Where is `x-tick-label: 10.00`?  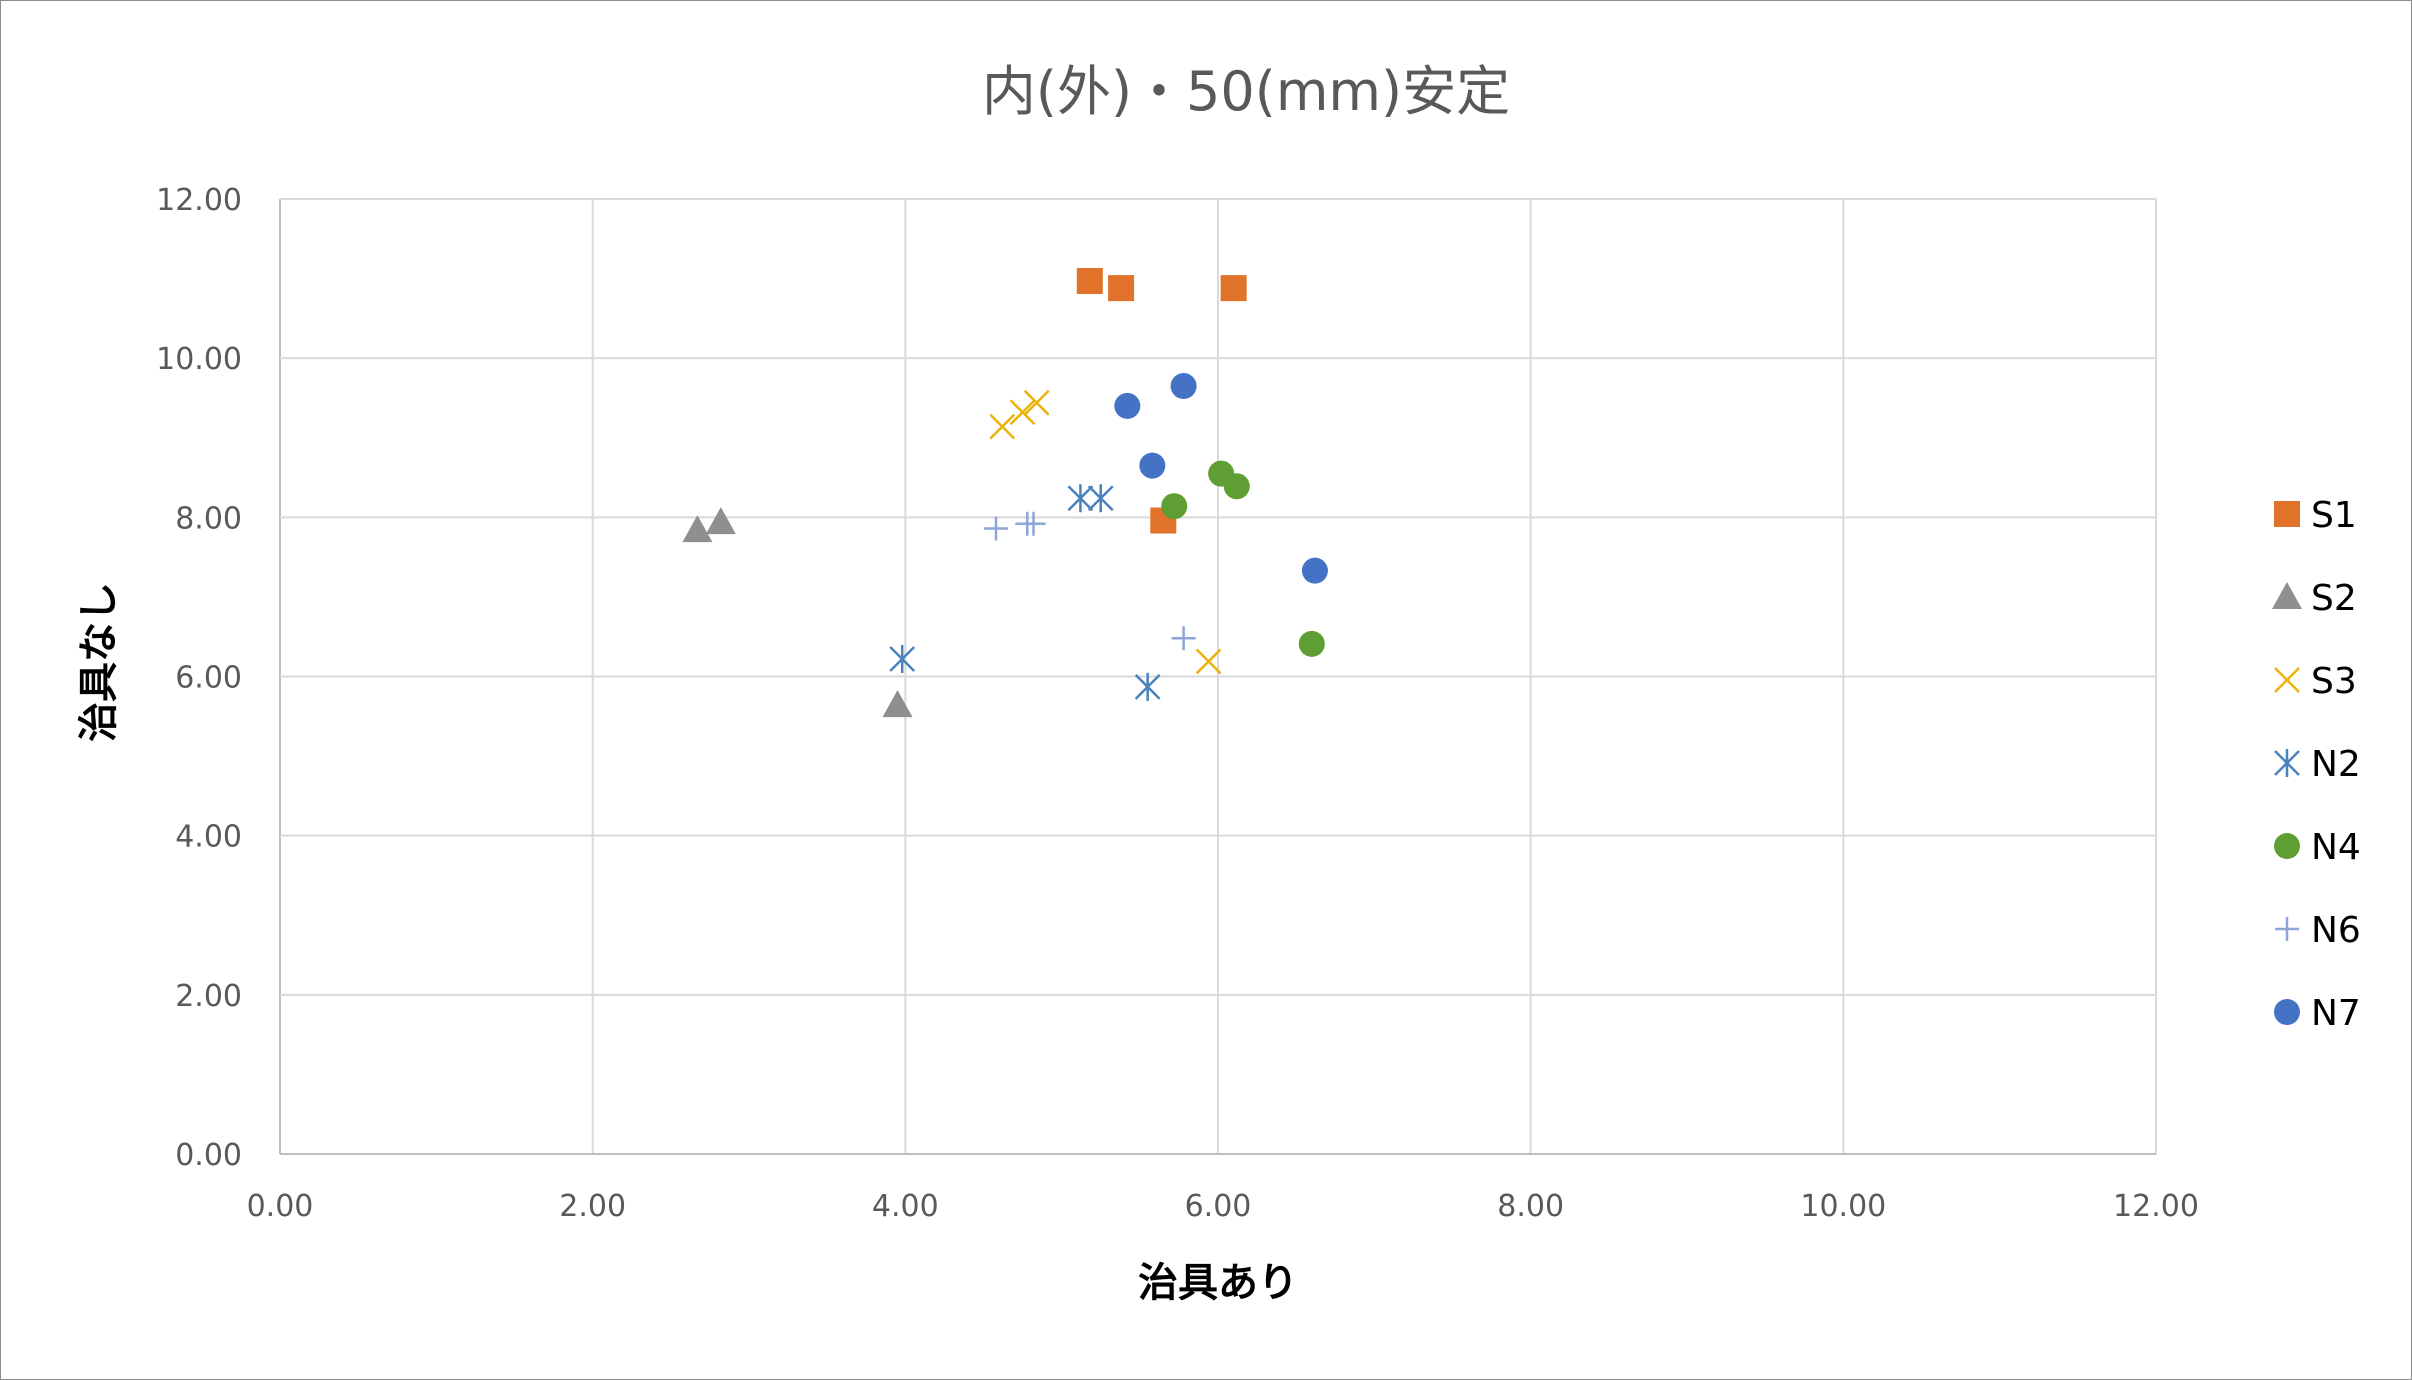
x-tick-label: 10.00 is located at coordinates (1843, 1206).